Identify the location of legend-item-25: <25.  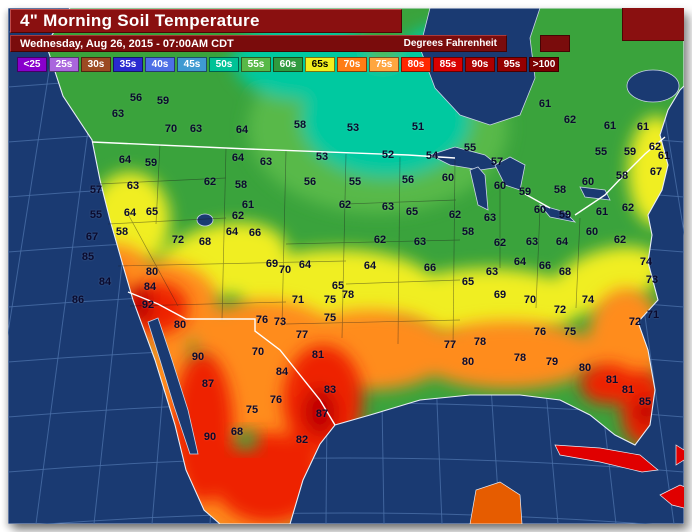
(32, 64).